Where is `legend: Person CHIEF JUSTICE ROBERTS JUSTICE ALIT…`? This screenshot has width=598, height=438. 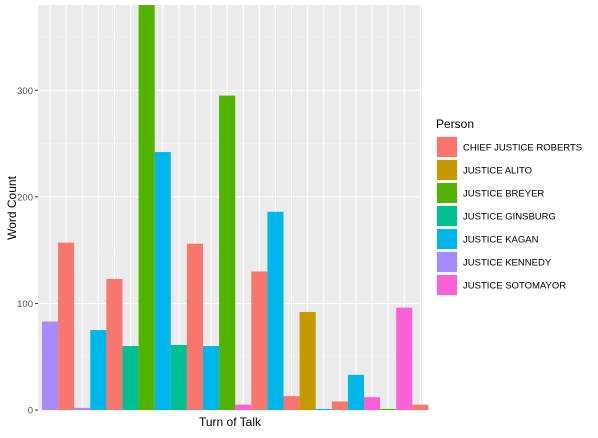 legend: Person CHIEF JUSTICE ROBERTS JUSTICE ALIT… is located at coordinates (509, 206).